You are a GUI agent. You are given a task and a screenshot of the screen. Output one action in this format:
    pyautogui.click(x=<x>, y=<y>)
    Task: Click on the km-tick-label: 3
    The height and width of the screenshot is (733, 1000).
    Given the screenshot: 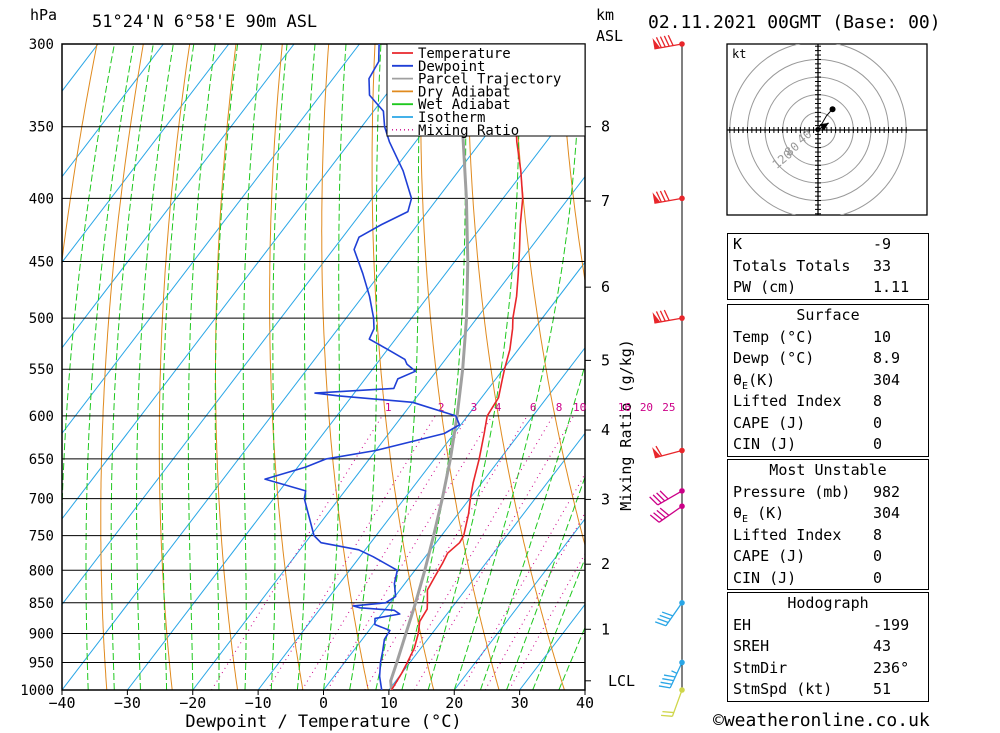 What is the action you would take?
    pyautogui.click(x=605, y=499)
    